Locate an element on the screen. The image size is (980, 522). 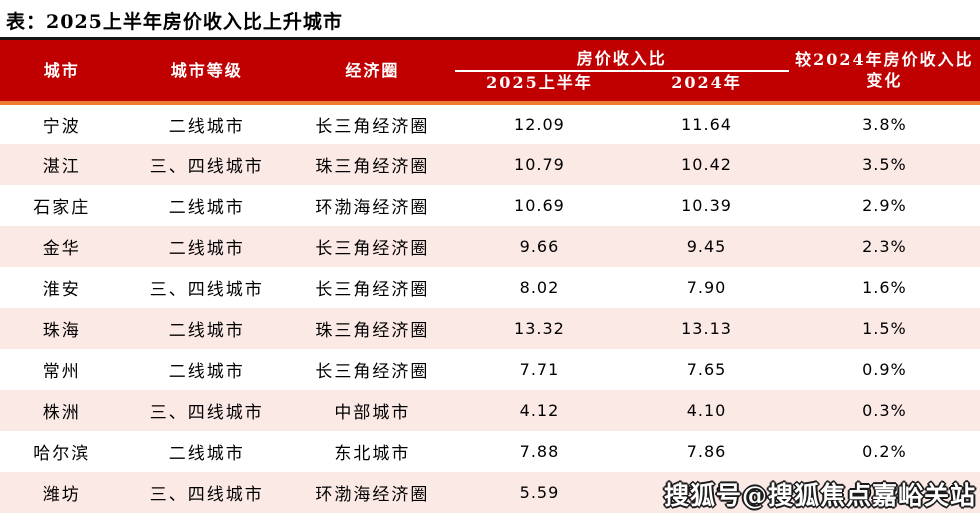
cell-city: 湛江 is located at coordinates (61, 166).